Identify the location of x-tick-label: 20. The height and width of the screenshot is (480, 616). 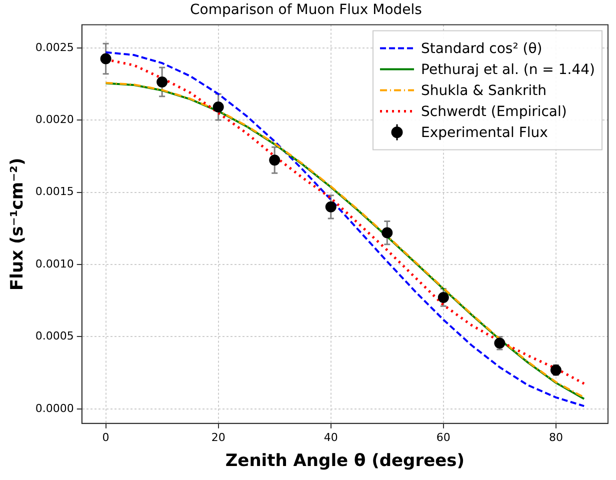
(218, 437).